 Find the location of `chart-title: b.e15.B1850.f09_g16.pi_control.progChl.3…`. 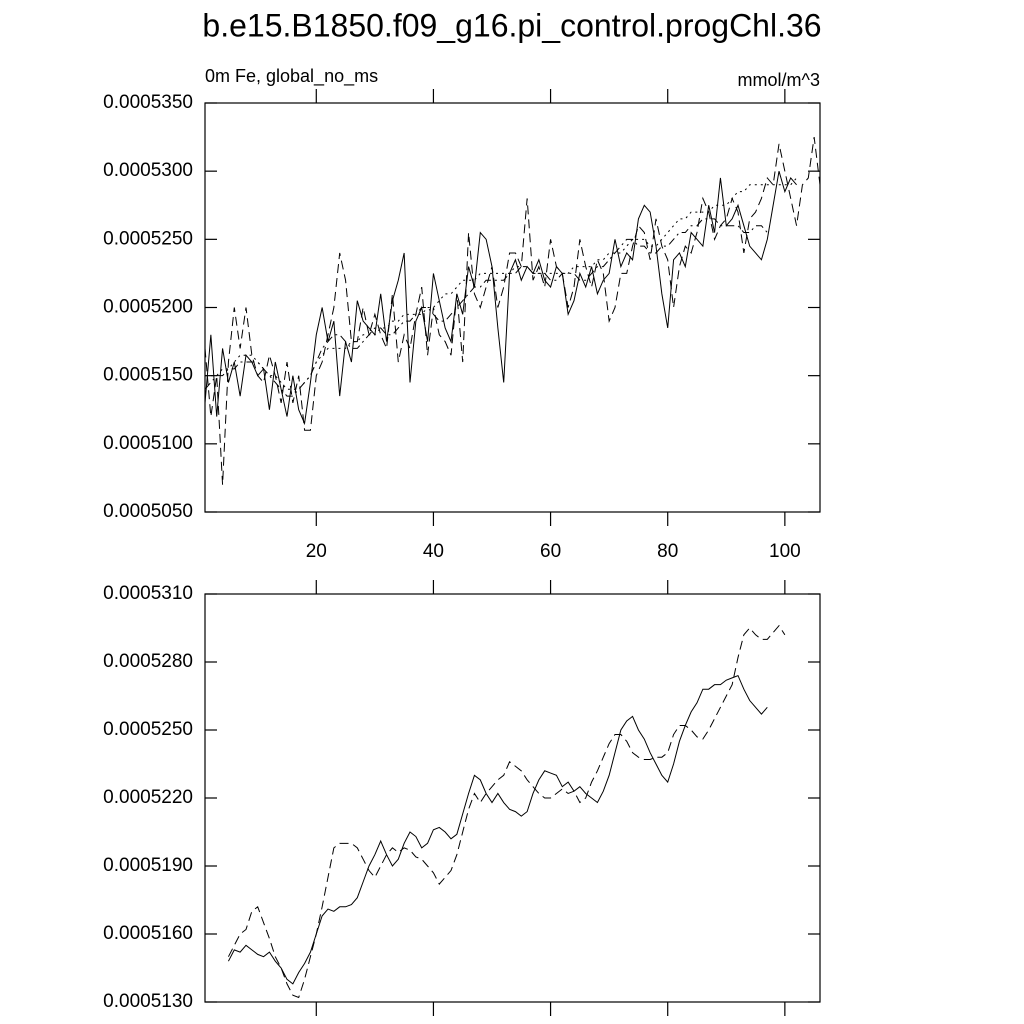

chart-title: b.e15.B1850.f09_g16.pi_control.progChl.3… is located at coordinates (511, 25).